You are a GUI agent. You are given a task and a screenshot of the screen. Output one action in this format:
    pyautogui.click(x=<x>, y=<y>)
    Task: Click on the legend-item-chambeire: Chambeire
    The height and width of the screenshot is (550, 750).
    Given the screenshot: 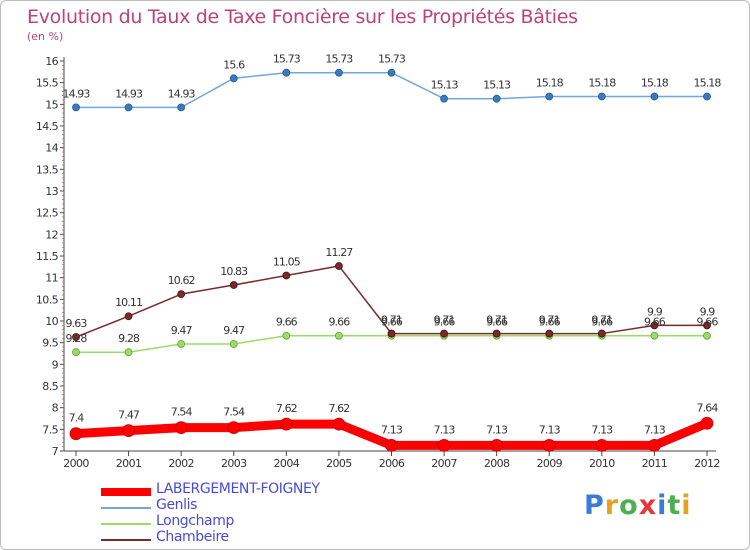 What is the action you would take?
    pyautogui.click(x=231, y=539)
    